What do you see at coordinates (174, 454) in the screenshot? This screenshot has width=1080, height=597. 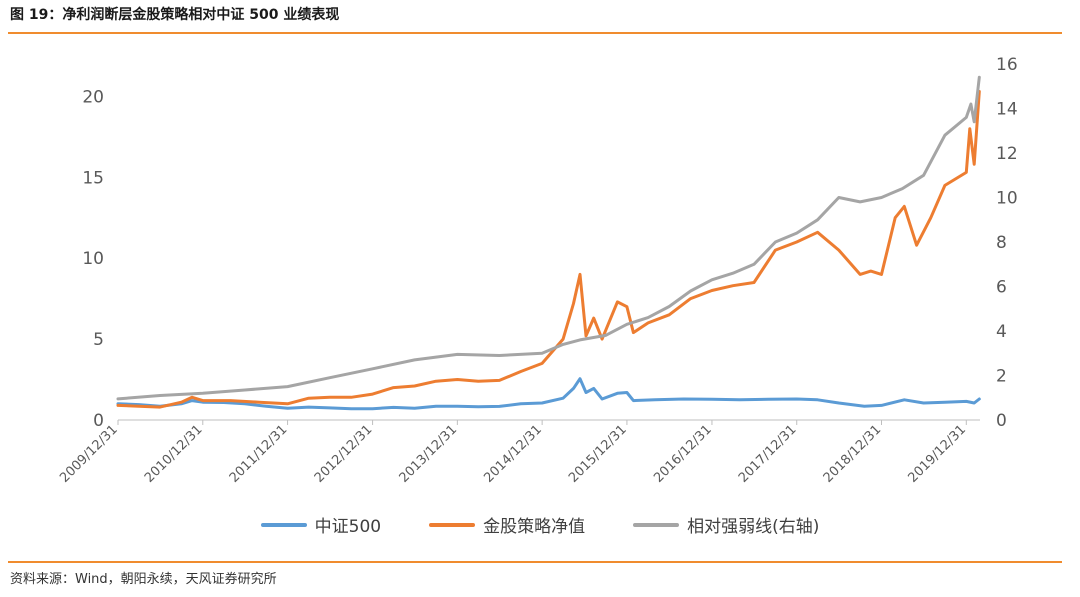 I see `x-tick-label: 2010/12/31` at bounding box center [174, 454].